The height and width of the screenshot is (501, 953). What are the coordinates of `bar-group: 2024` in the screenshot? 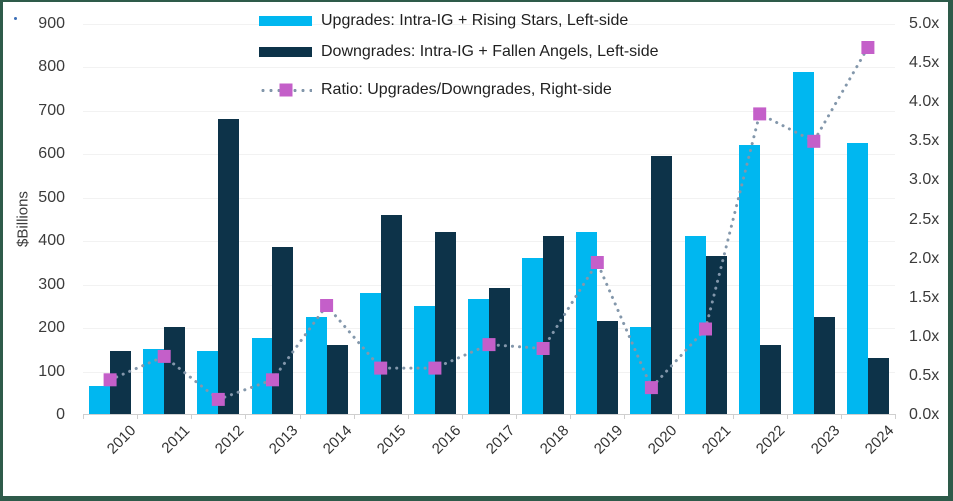 It's located at (869, 241).